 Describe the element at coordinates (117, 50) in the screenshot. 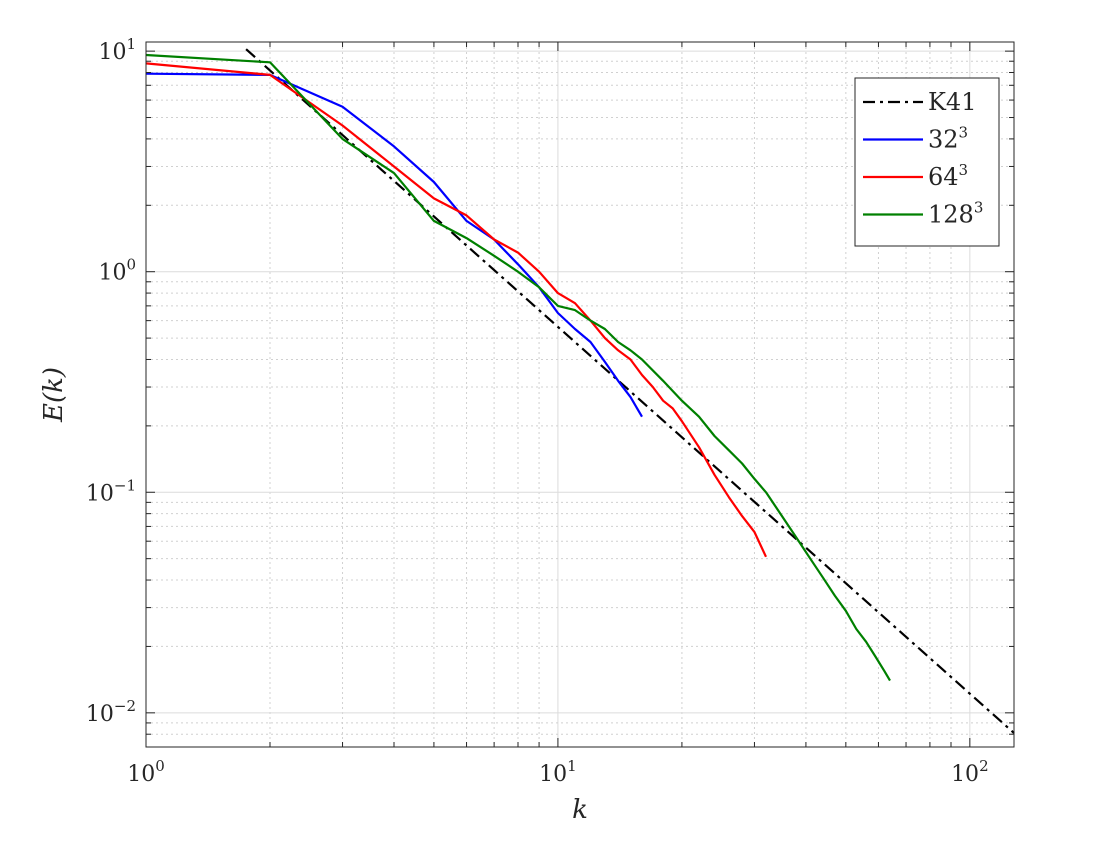

I see `y-tick-label: 10¹` at that location.